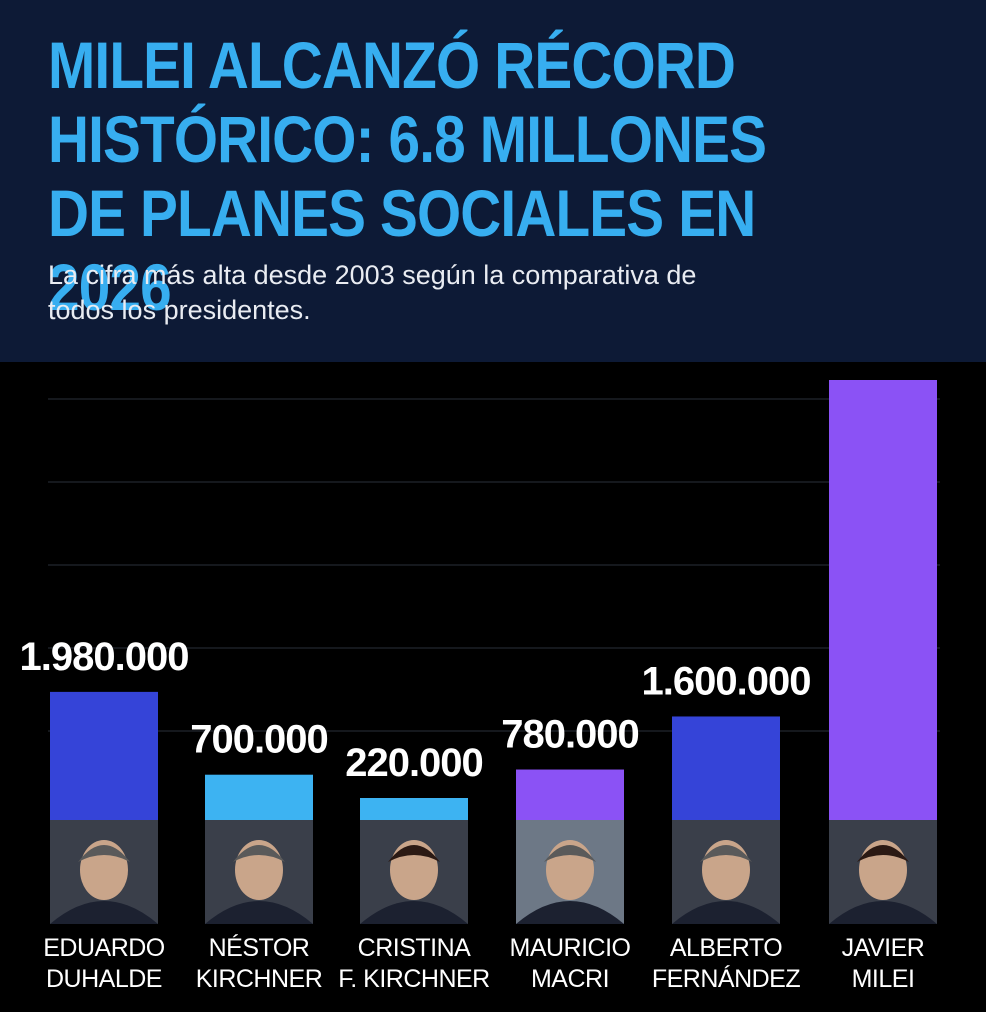  What do you see at coordinates (259, 740) in the screenshot?
I see `bar-value-label: 700.000` at bounding box center [259, 740].